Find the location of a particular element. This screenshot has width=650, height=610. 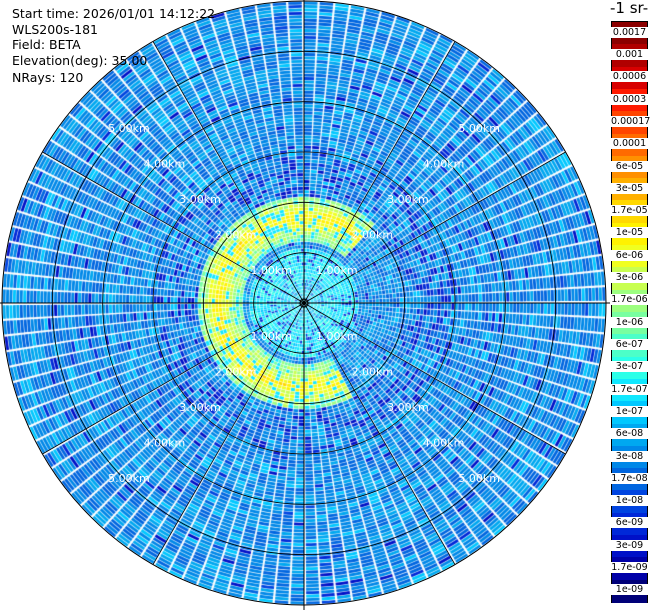

colorbar-tick-label: 6e-07 is located at coordinates (629, 344).